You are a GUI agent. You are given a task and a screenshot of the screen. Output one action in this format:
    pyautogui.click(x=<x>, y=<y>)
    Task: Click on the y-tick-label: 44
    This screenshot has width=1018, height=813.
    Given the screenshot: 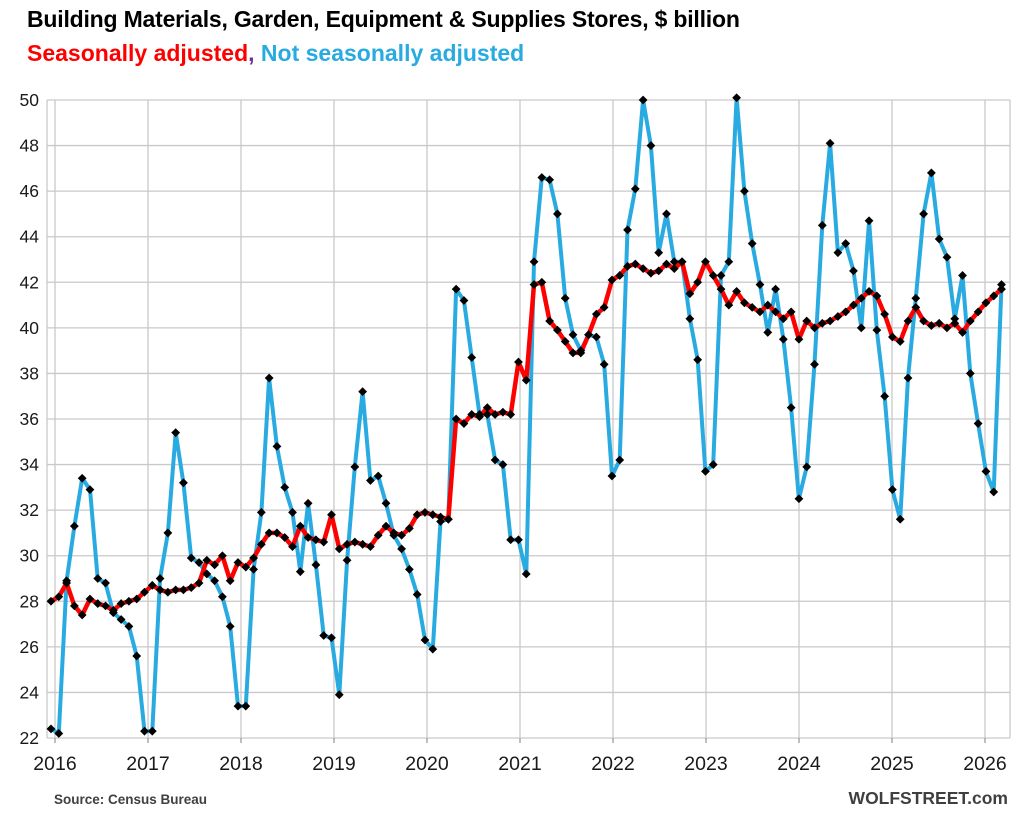 What is the action you would take?
    pyautogui.click(x=30, y=237)
    